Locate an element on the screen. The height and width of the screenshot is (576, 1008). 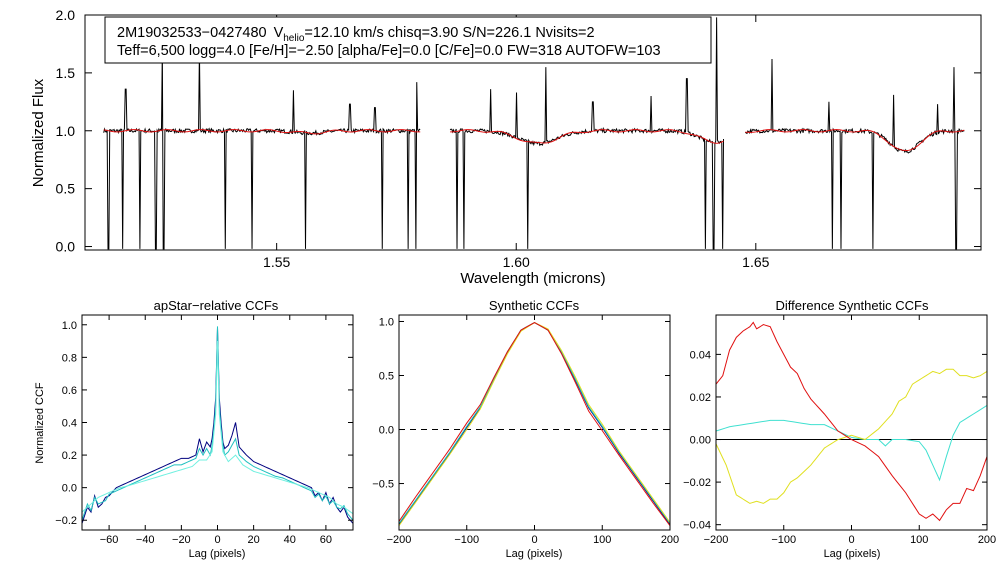
apstar-ccf-ytick-label: 0.4 is located at coordinates (69, 424).